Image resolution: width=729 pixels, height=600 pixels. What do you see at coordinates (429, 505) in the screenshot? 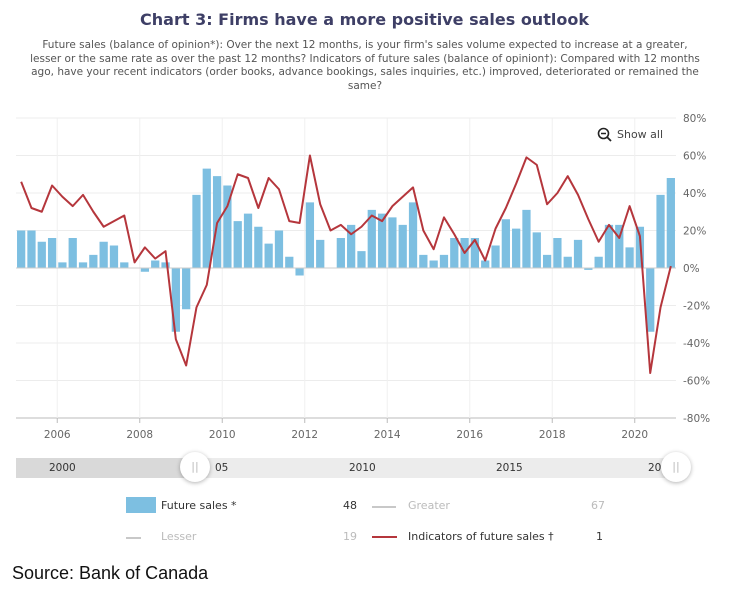
I see `legend-item-greater: Greater` at bounding box center [429, 505].